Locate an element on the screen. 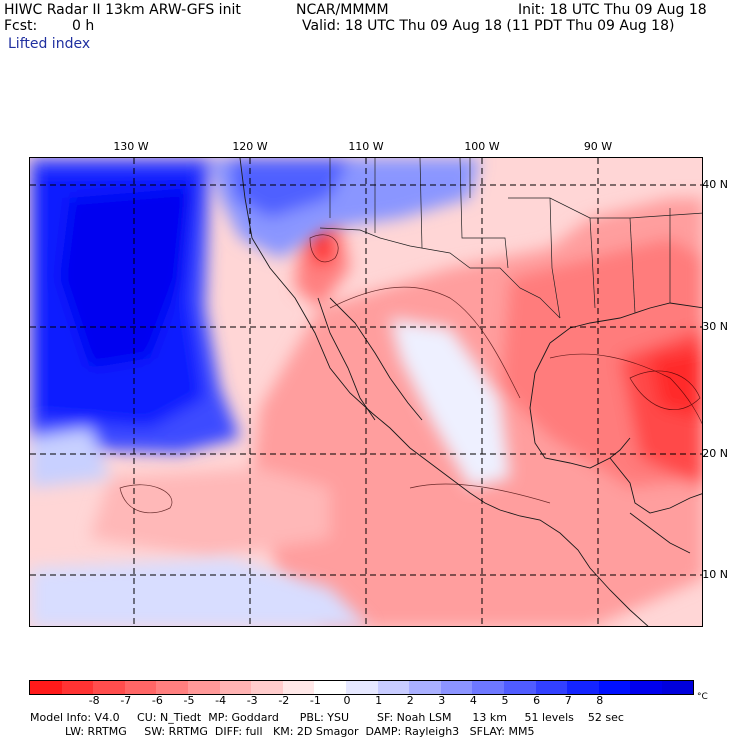 This screenshot has width=740, height=740. colorbar-tick-label: 0 is located at coordinates (347, 700).